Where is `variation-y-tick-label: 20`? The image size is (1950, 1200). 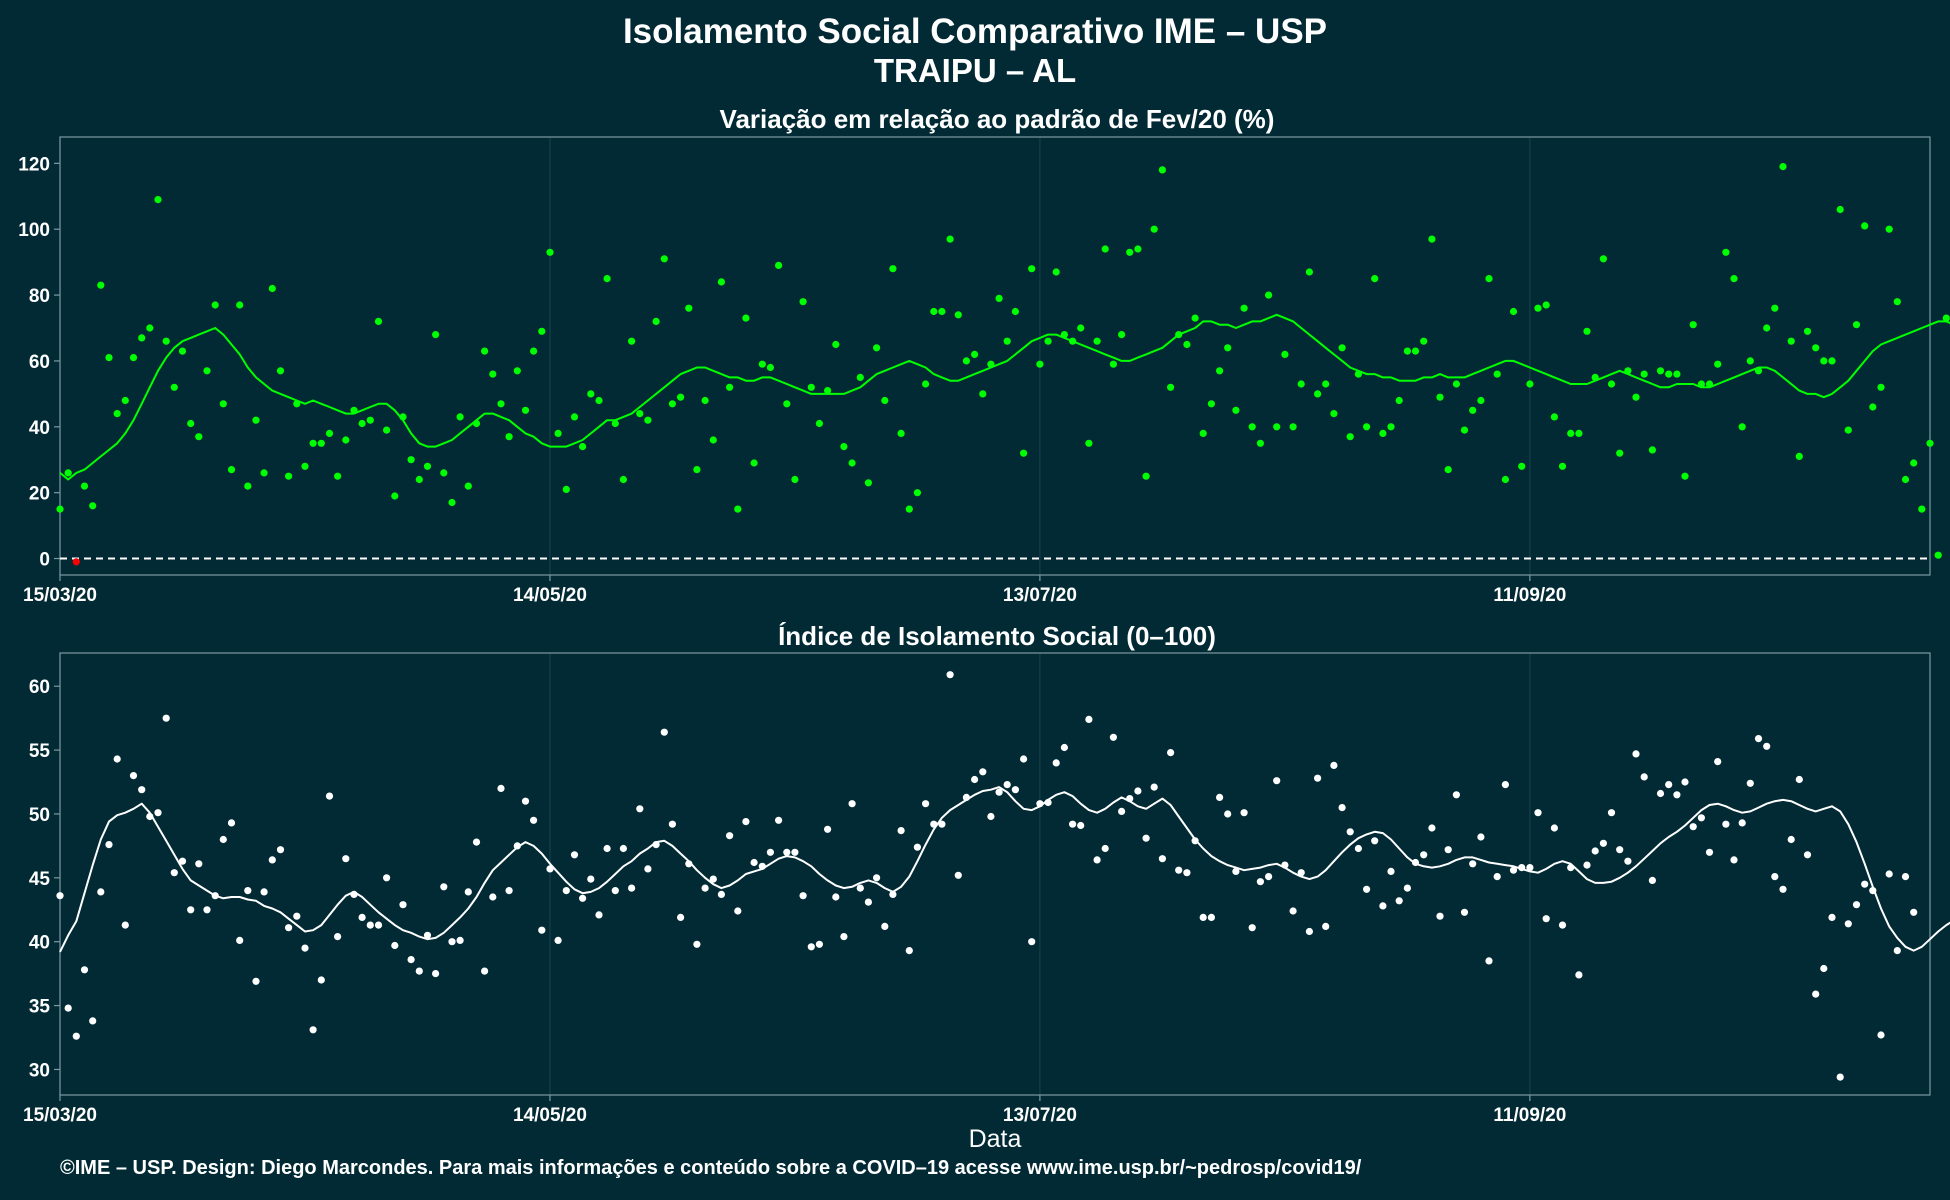 variation-y-tick-label: 20 is located at coordinates (39, 494).